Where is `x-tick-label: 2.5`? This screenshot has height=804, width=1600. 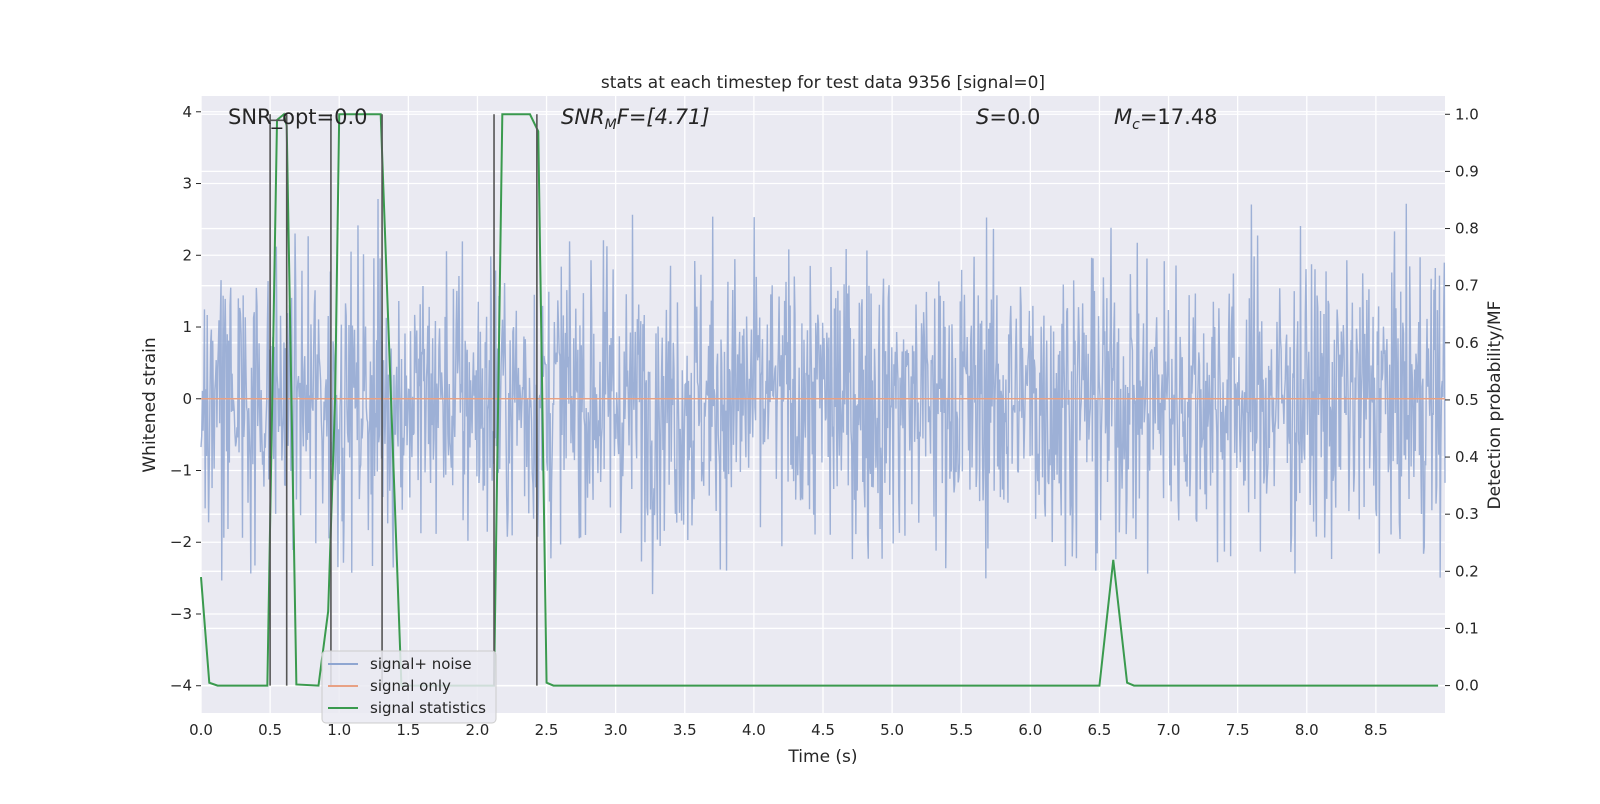
x-tick-label: 2.5 is located at coordinates (547, 730).